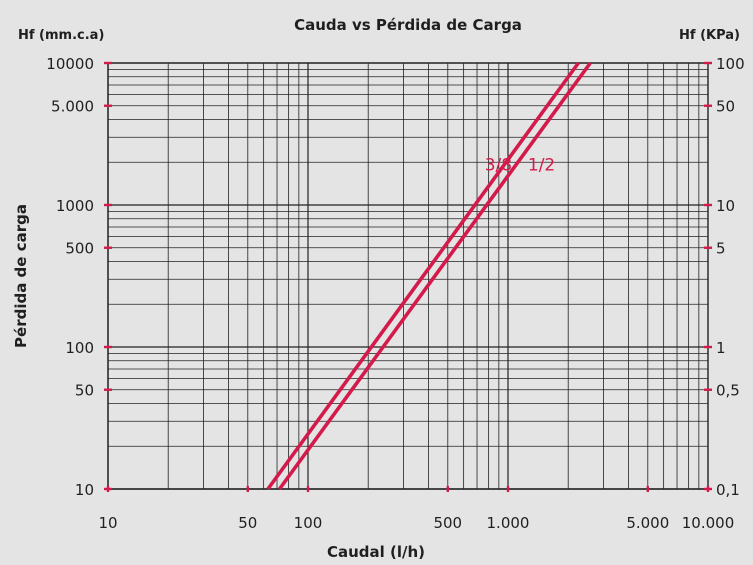  I want to click on series-label-1: 3/8, so click(498, 165).